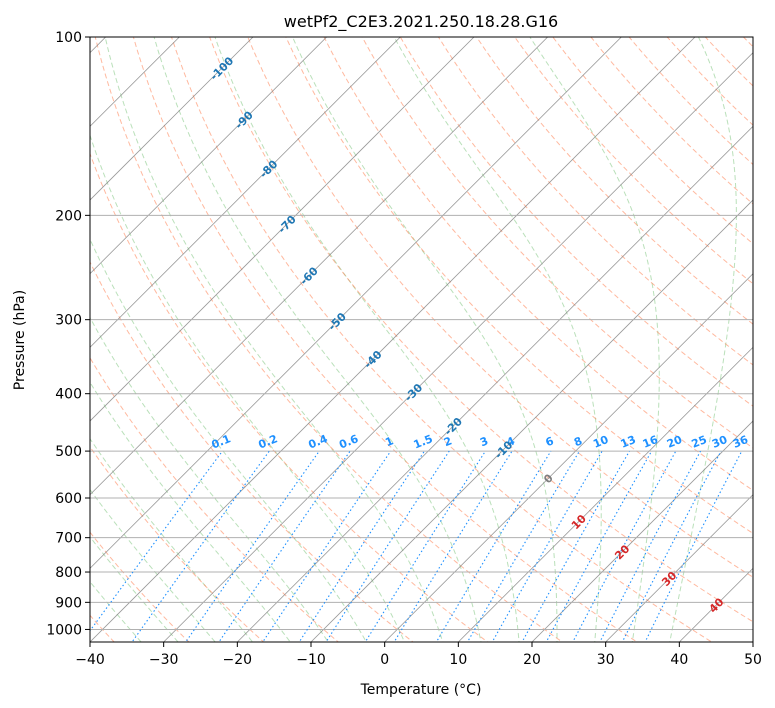  I want to click on y-tick-label: 700, so click(68, 539).